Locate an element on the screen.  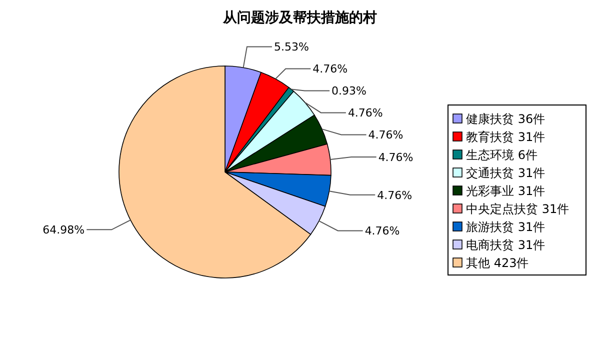
legend-label: 光彩事业 31件 is located at coordinates (506, 191).